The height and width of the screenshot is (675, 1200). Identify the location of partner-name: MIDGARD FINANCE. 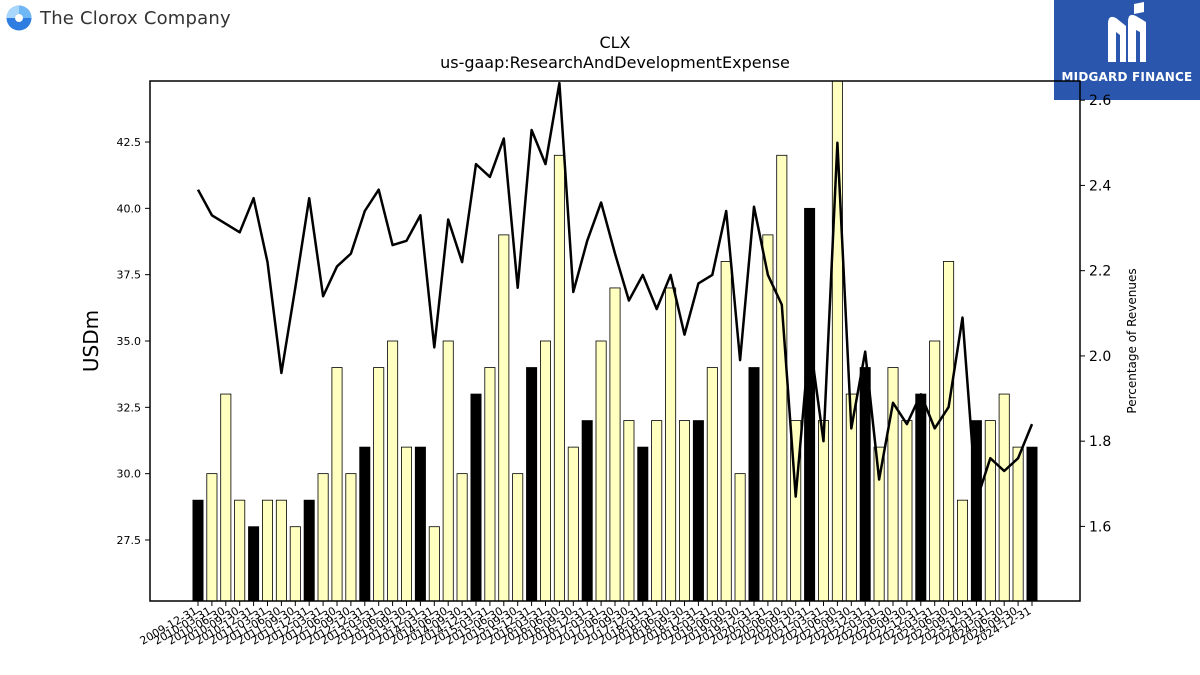
(1127, 77).